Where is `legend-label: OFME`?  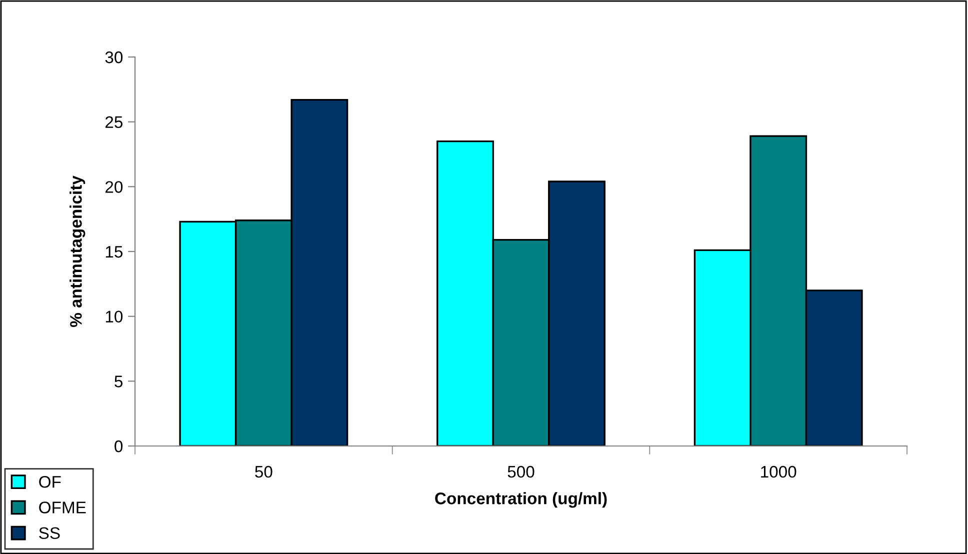
legend-label: OFME is located at coordinates (62, 508).